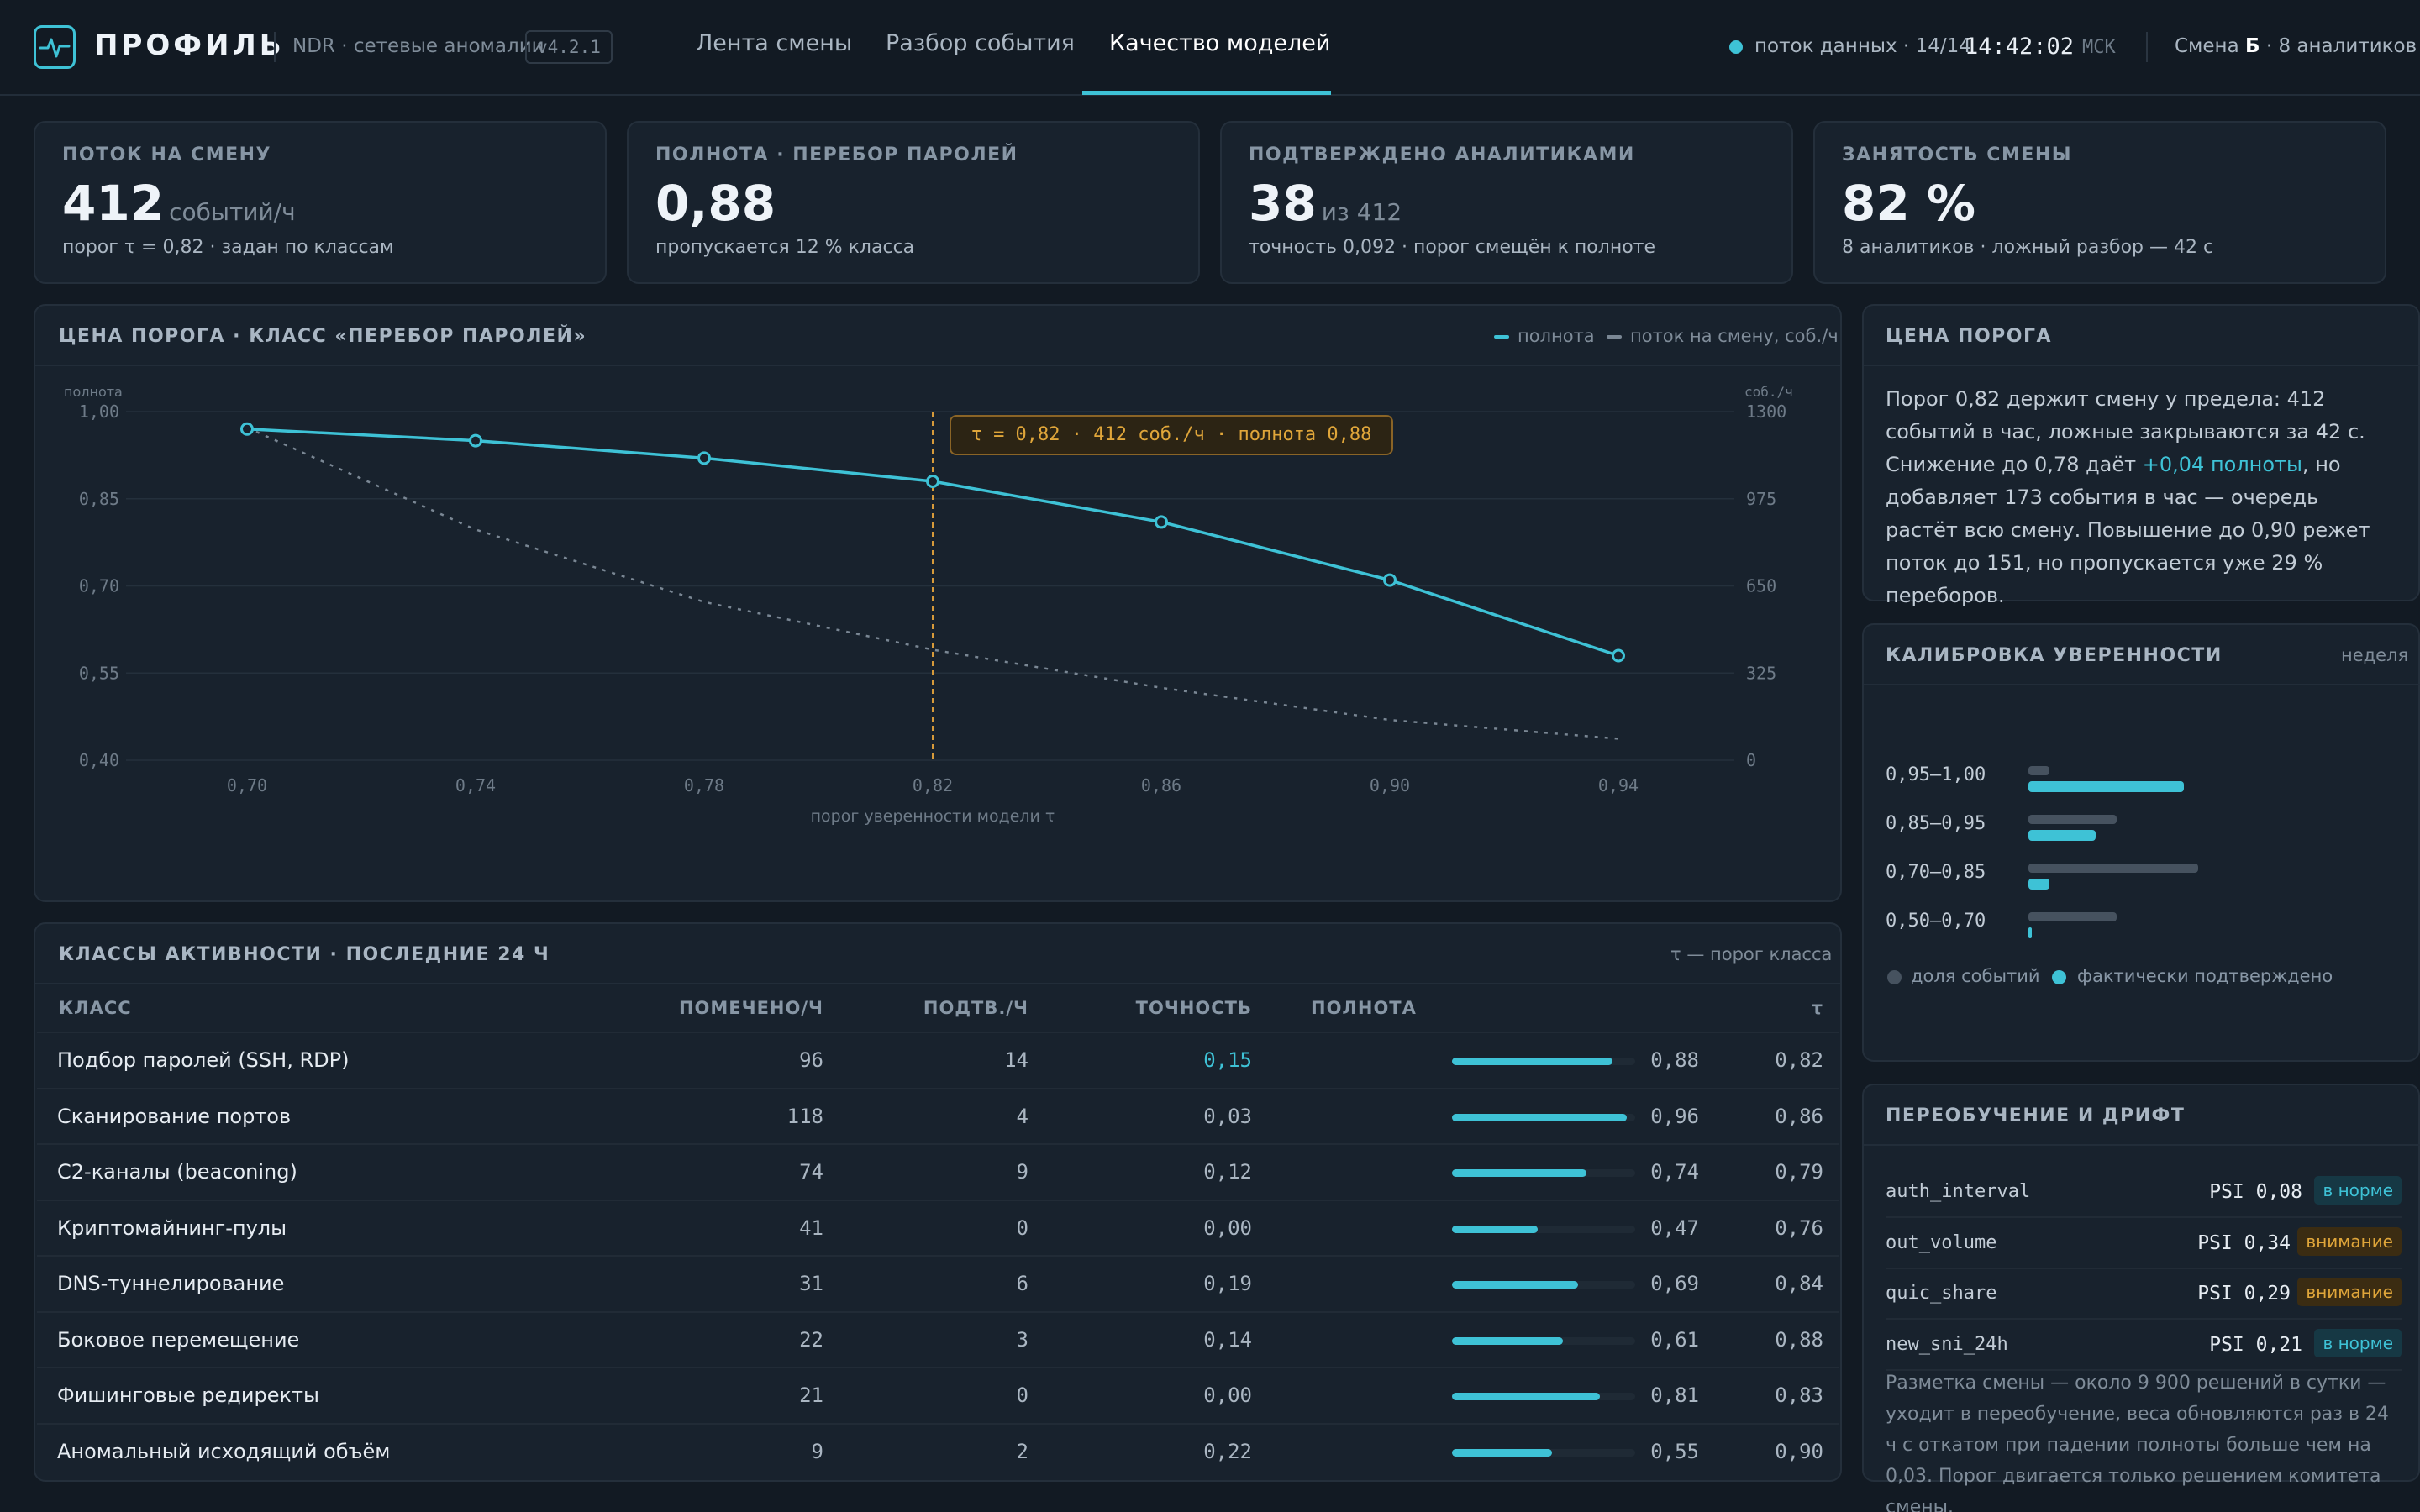  What do you see at coordinates (2144, 1294) in the screenshot?
I see `drift-feature-row: quic_share PSI 0,29 внимание` at bounding box center [2144, 1294].